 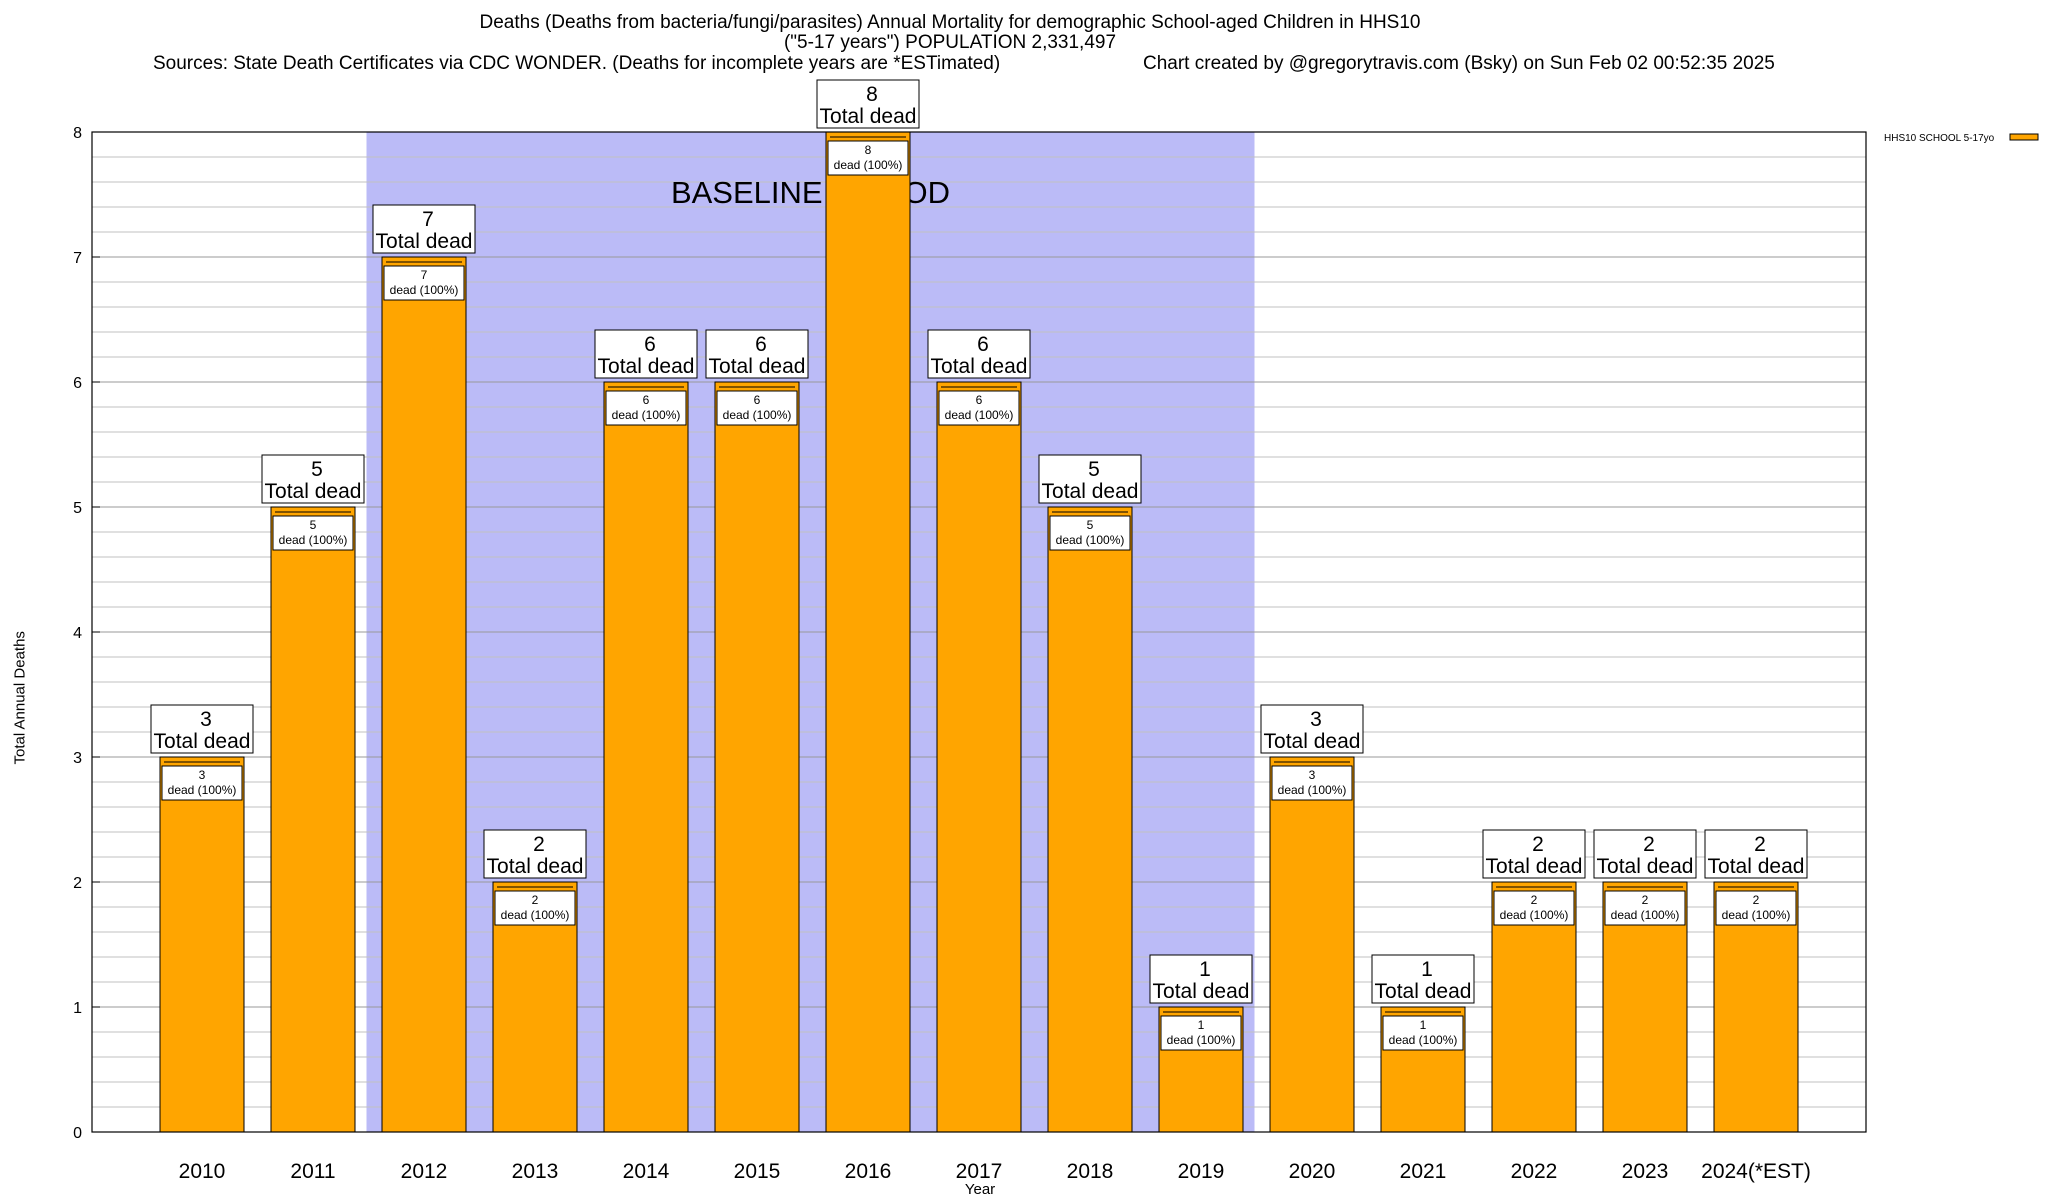 I want to click on x-tick-label: 2024(*EST), so click(x=1756, y=1171).